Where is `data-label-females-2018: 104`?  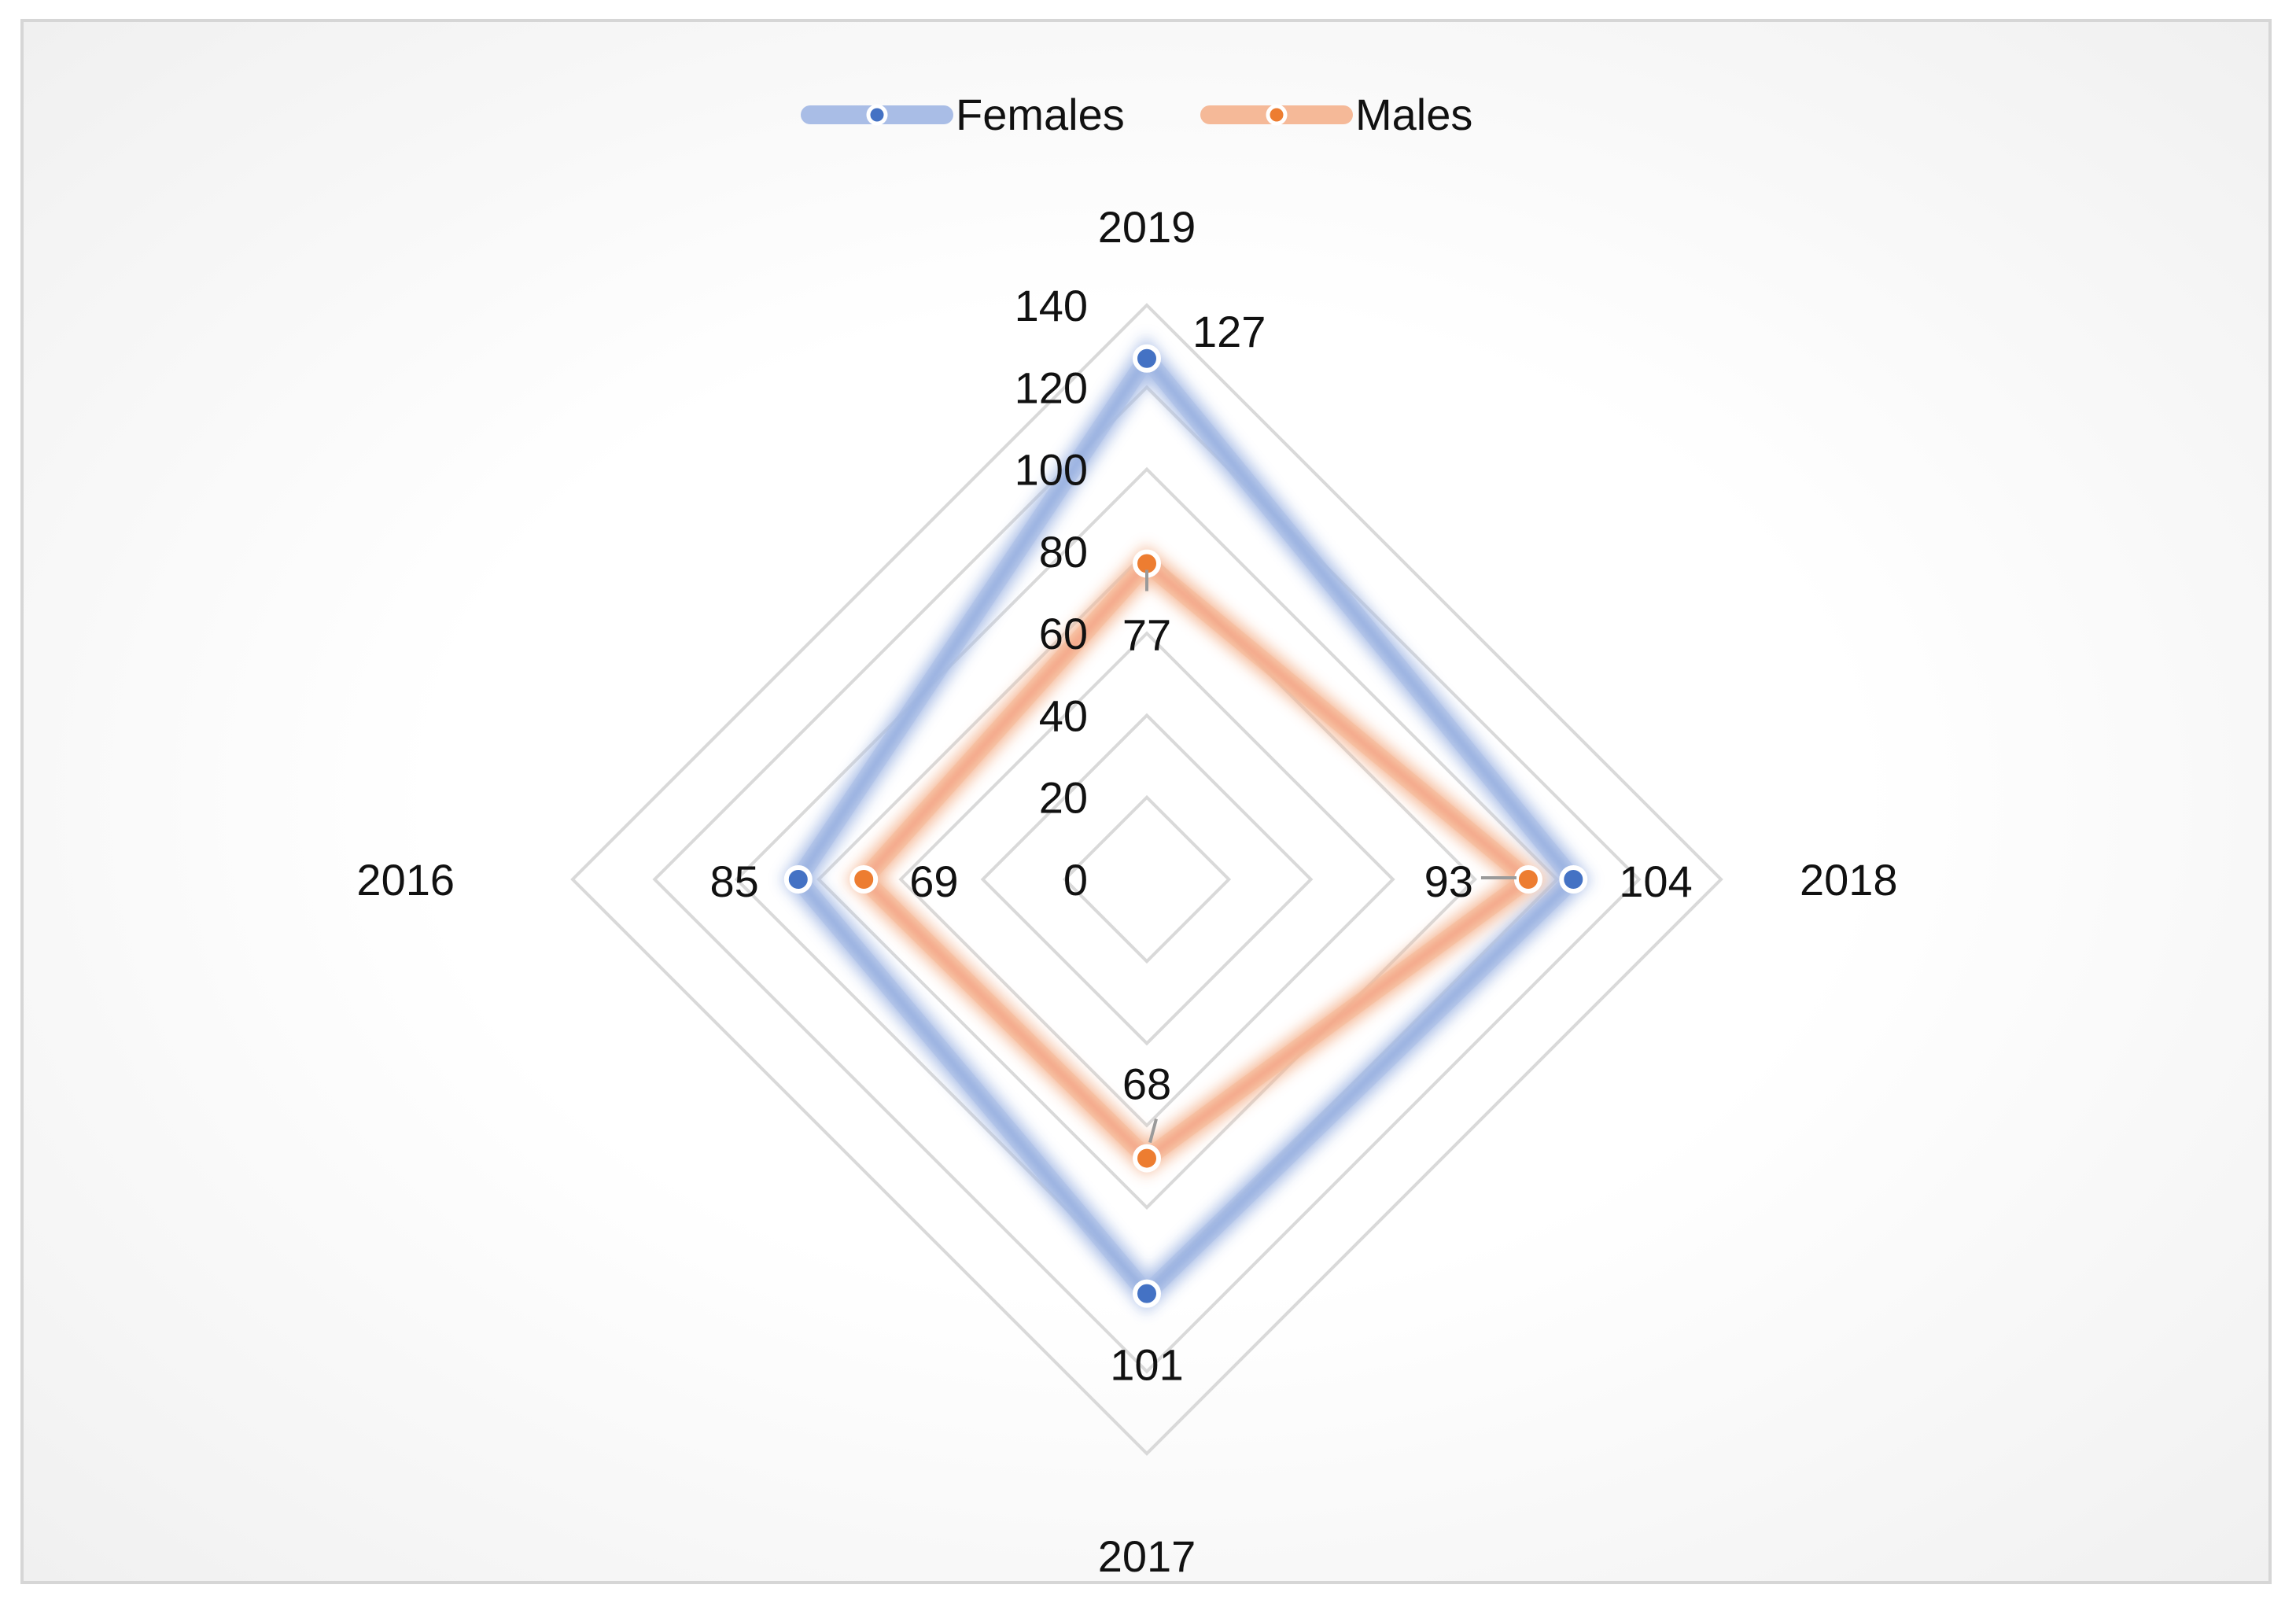
data-label-females-2018: 104 is located at coordinates (1655, 882).